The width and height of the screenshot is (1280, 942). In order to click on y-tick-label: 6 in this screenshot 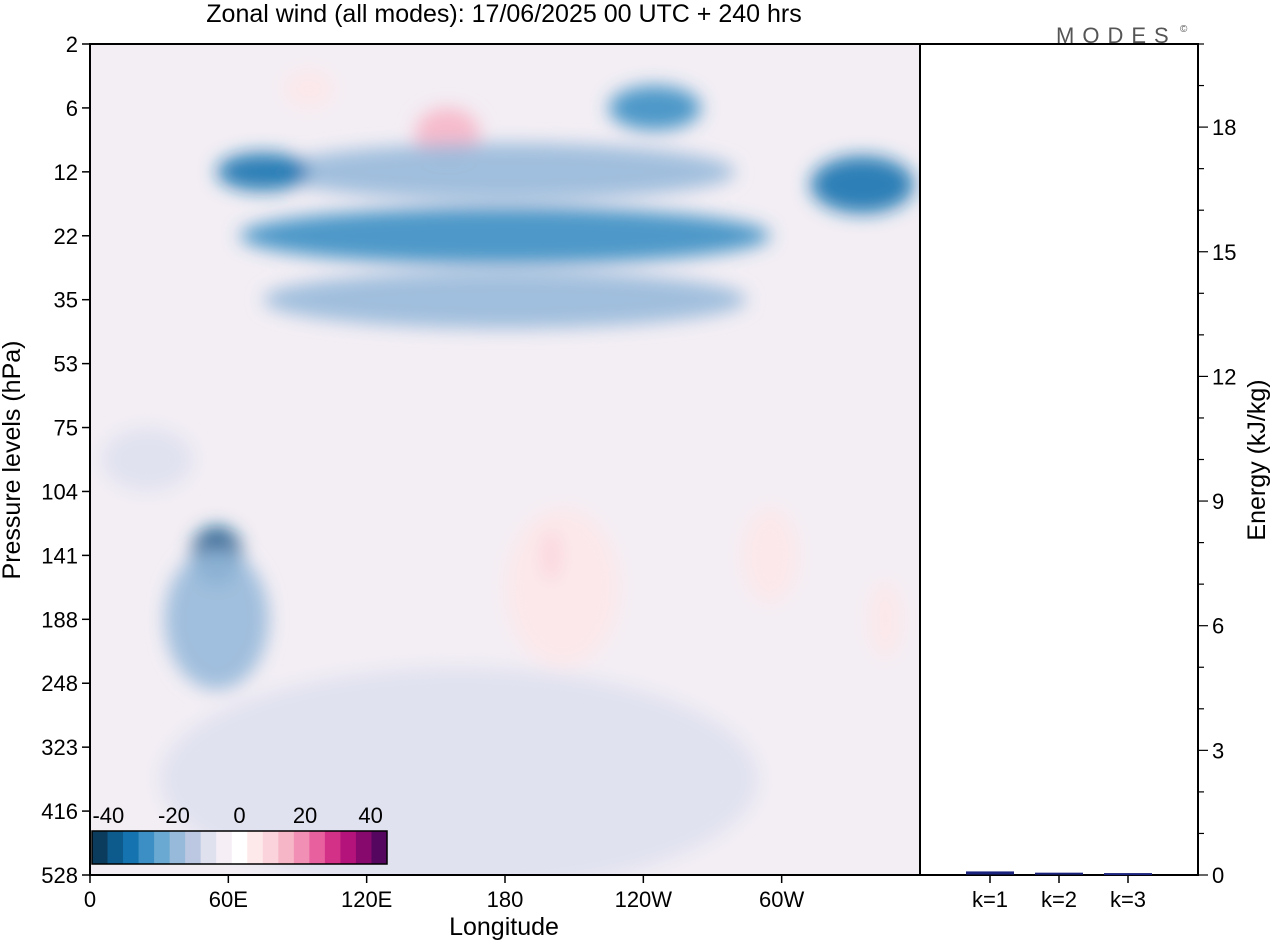, I will do `click(72, 108)`.